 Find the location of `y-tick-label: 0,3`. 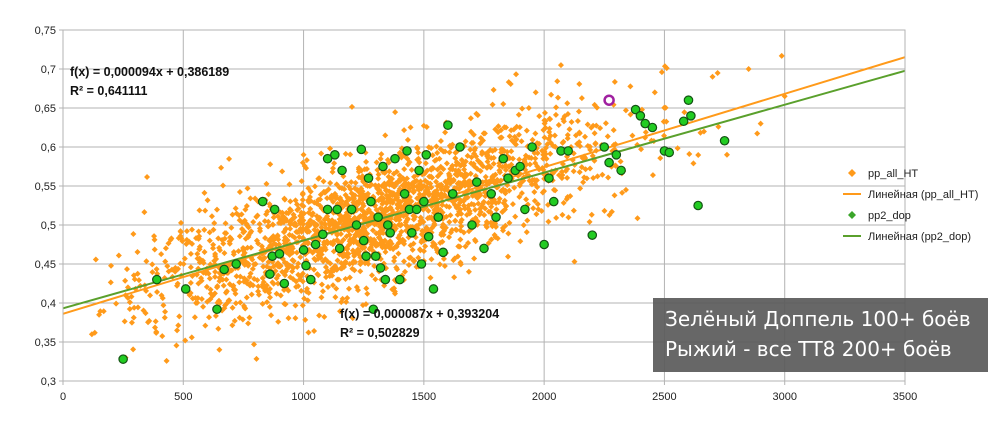

y-tick-label: 0,3 is located at coordinates (48, 382).